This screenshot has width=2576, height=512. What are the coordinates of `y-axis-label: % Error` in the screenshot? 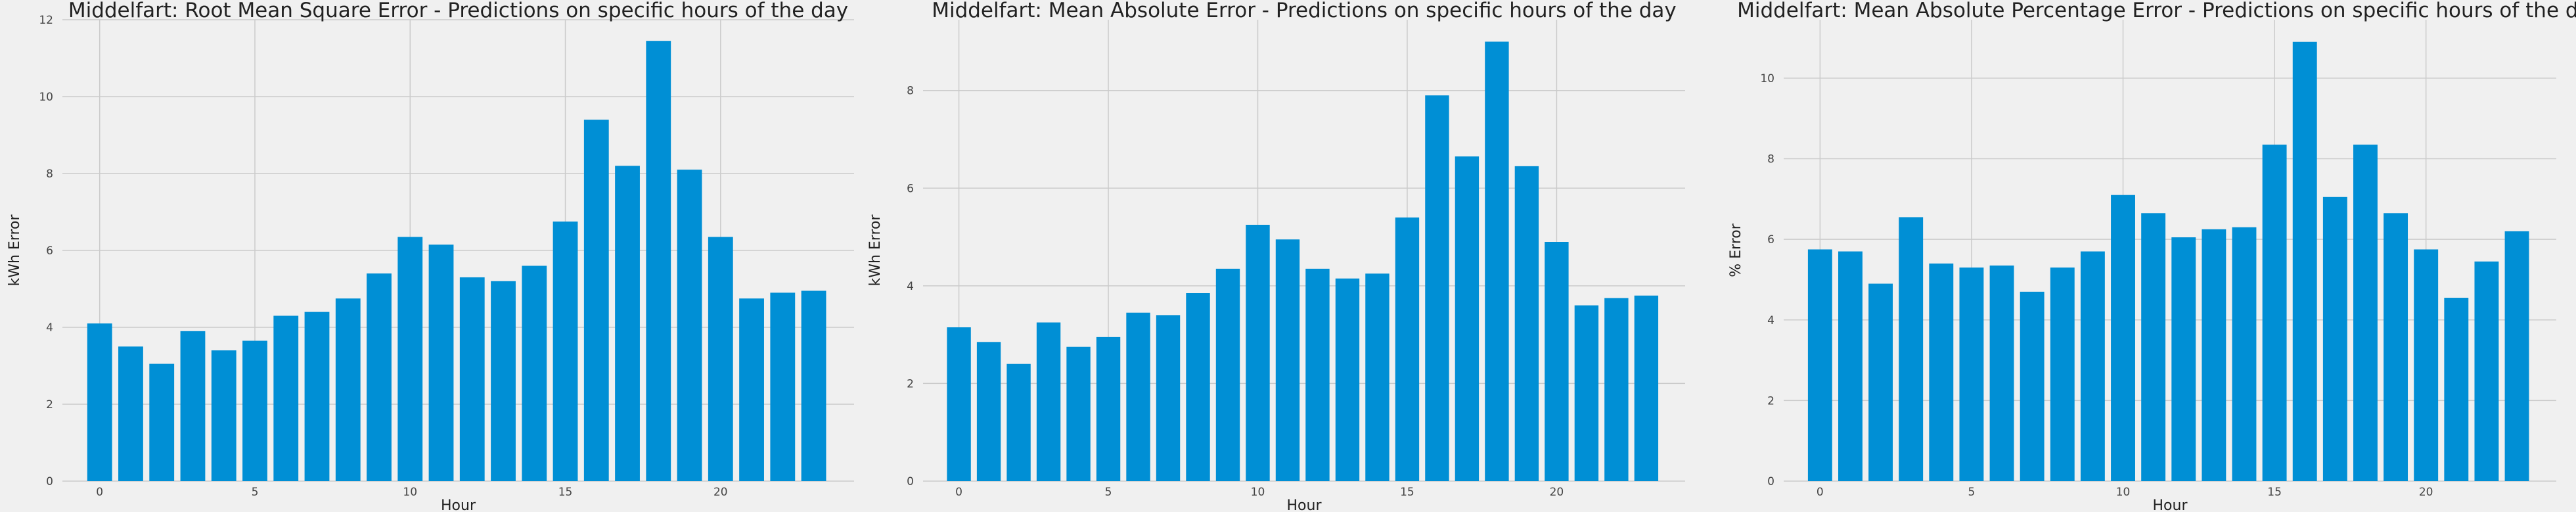 It's located at (1736, 250).